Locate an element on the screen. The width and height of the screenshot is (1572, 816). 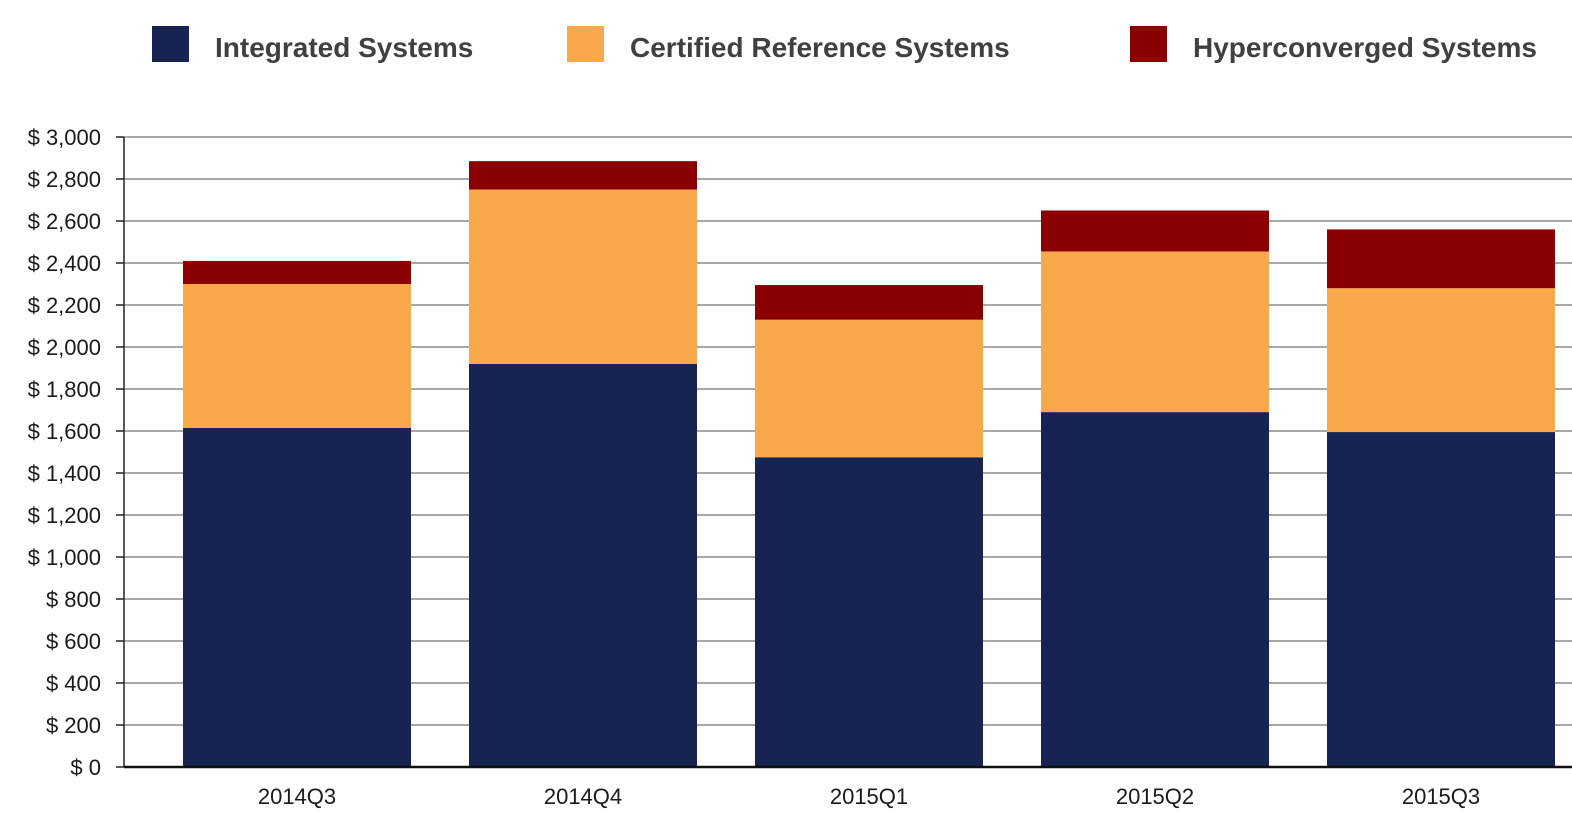
legend-label: Hyperconverged Systems is located at coordinates (1365, 47).